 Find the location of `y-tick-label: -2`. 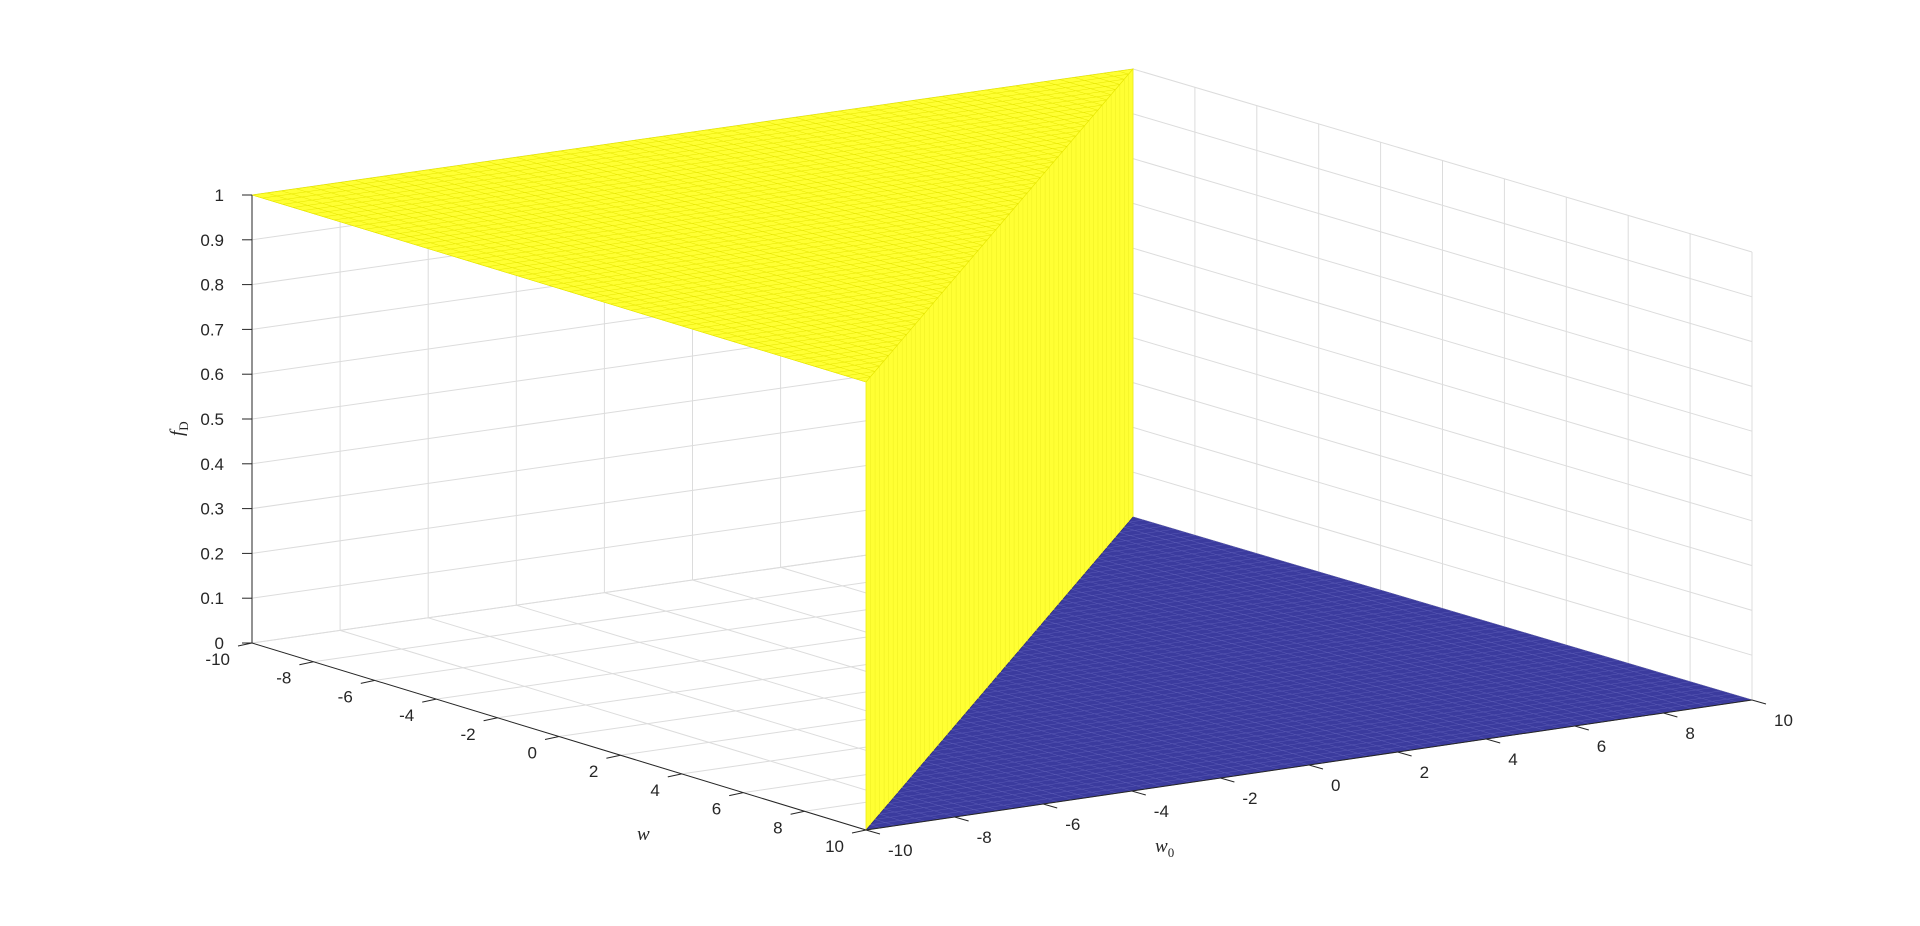

y-tick-label: -2 is located at coordinates (1249, 798).